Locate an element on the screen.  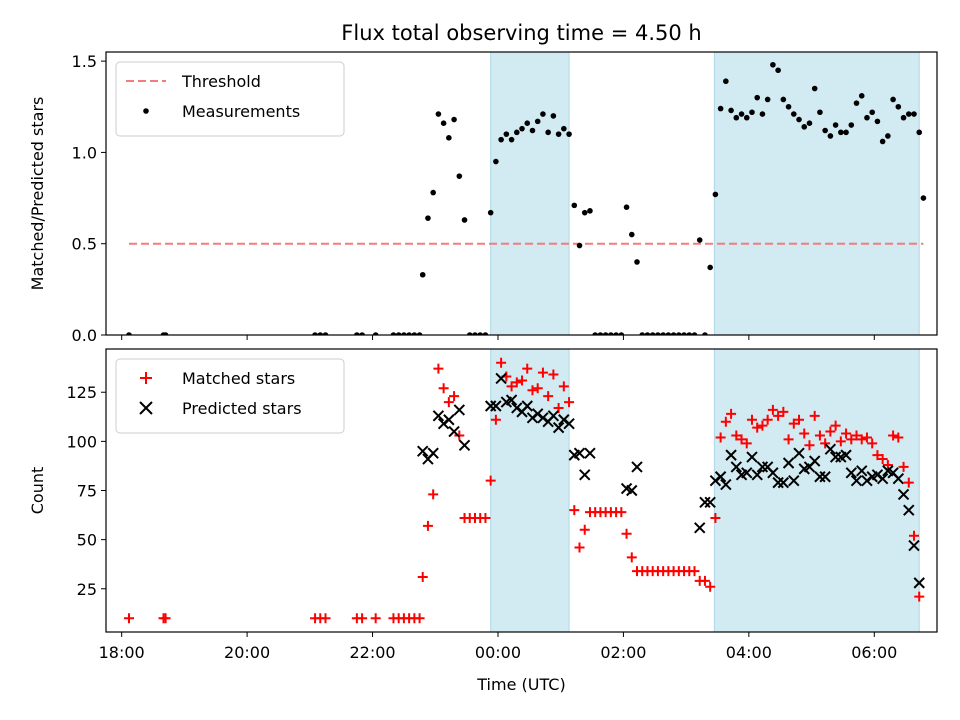
chart-title: Flux total observing time = 4.50 h is located at coordinates (521, 33).